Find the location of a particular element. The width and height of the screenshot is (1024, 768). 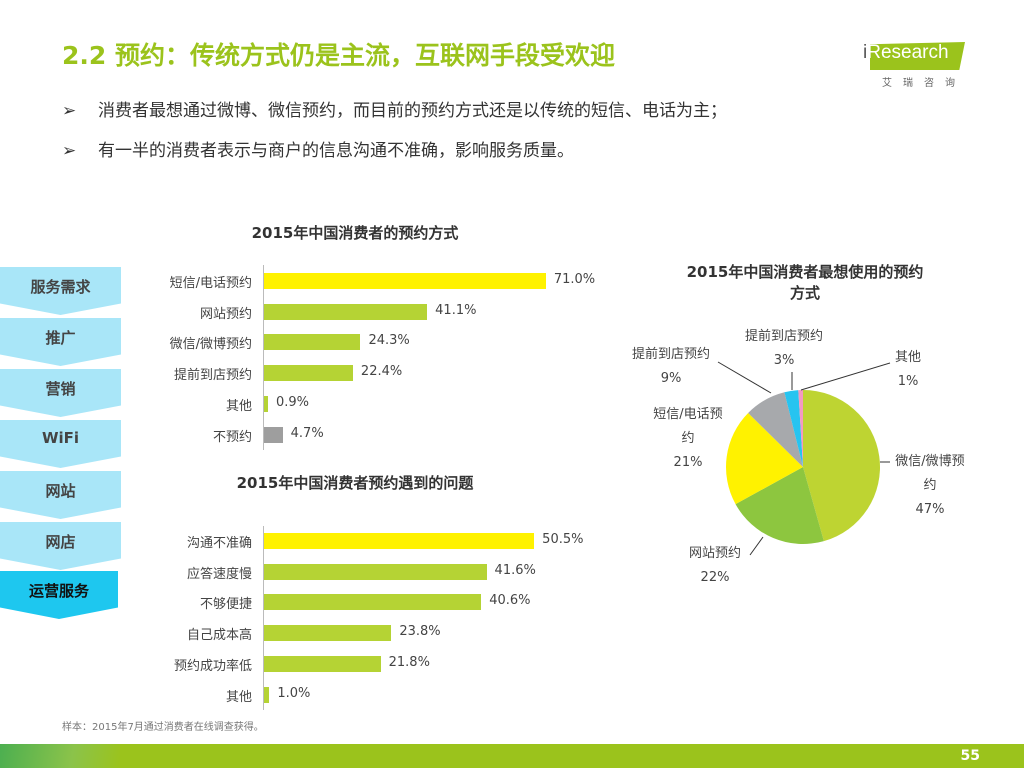

value-label: 24.3% is located at coordinates (389, 341).